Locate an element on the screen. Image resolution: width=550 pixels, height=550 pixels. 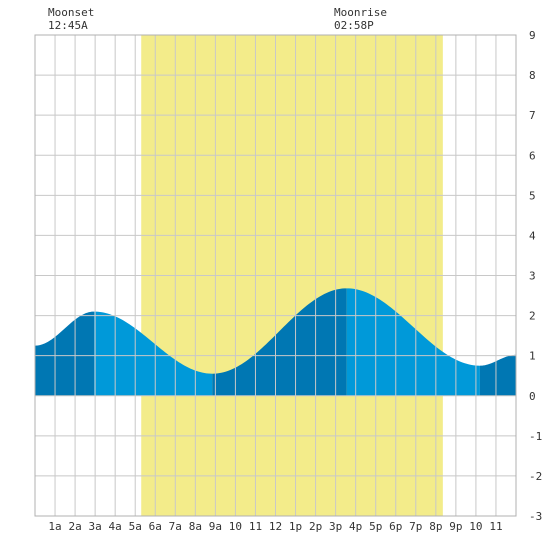
x-tick-label: 2p is located at coordinates (315, 526).